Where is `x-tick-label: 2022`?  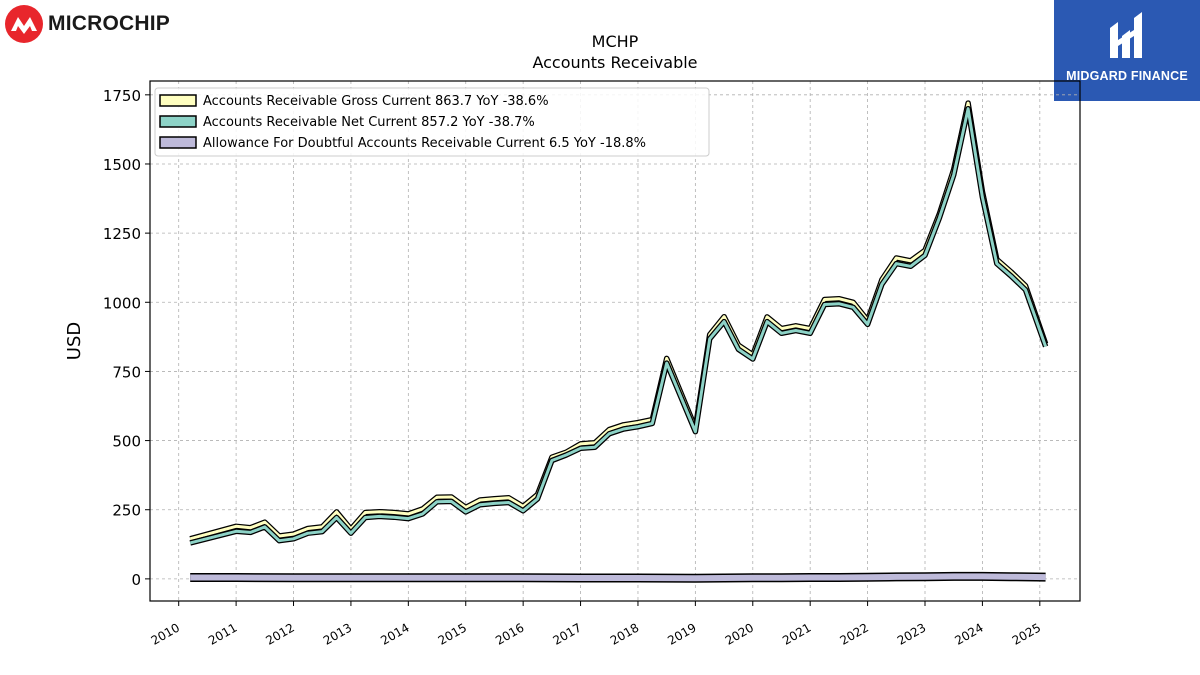 x-tick-label: 2022 is located at coordinates (854, 633).